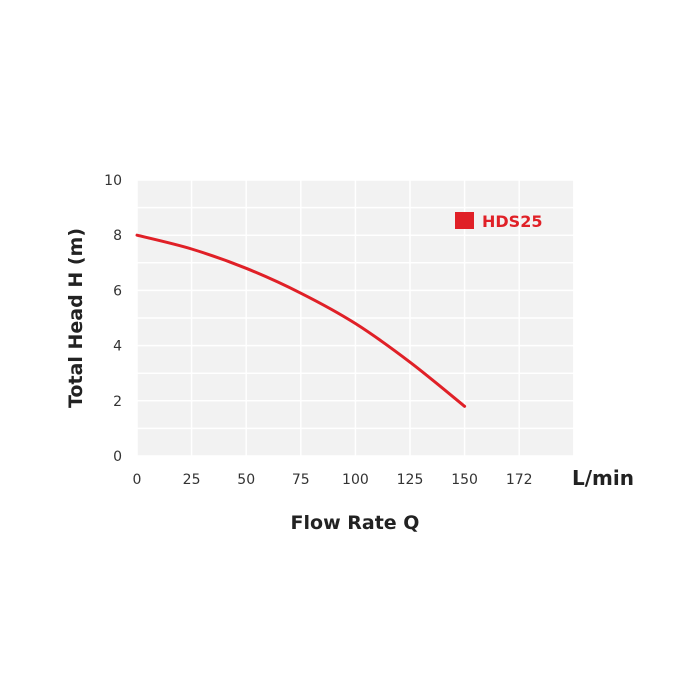  I want to click on x-tick-label: 0, so click(137, 480).